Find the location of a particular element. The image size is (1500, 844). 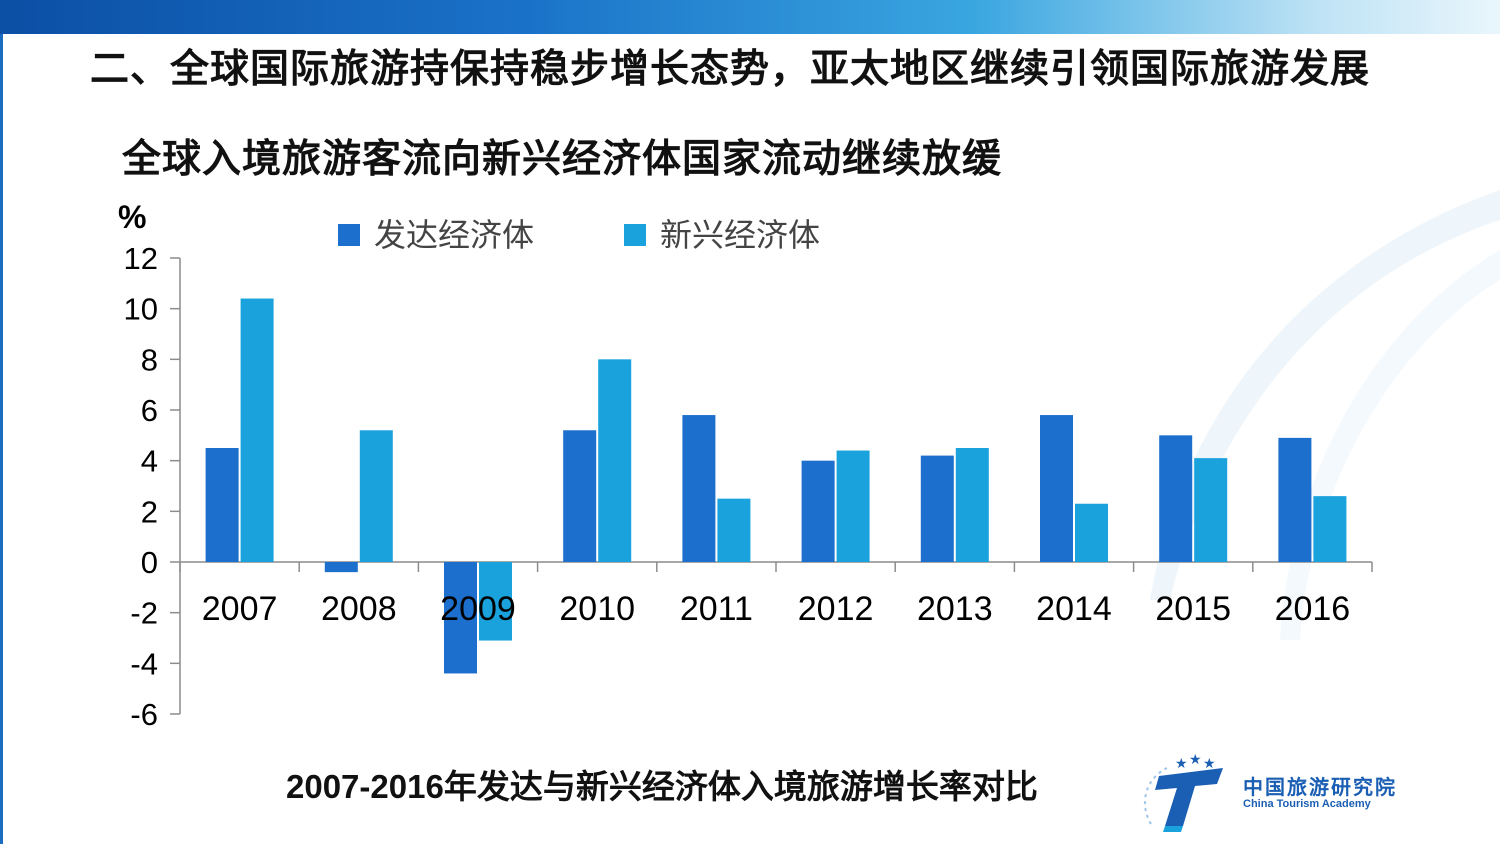

chart-legend: 发达经济体 新兴经济体 is located at coordinates (579, 235).